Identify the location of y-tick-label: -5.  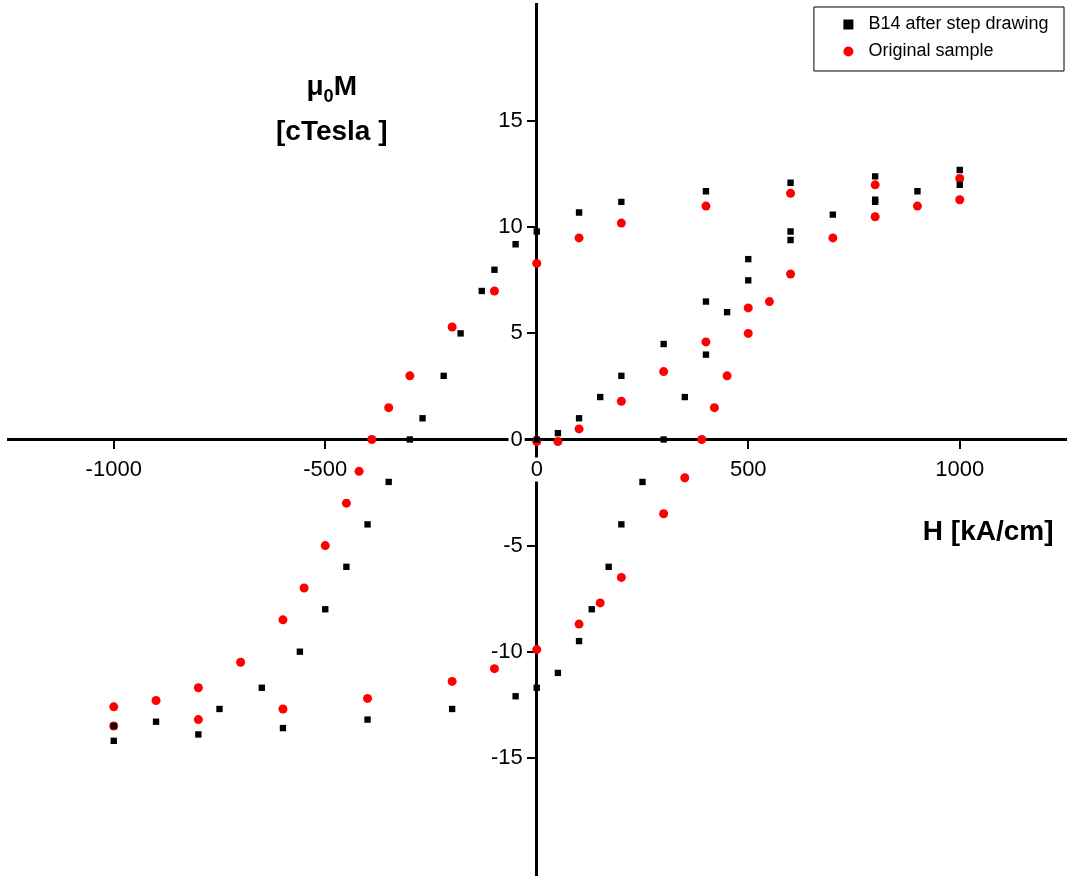
(513, 544).